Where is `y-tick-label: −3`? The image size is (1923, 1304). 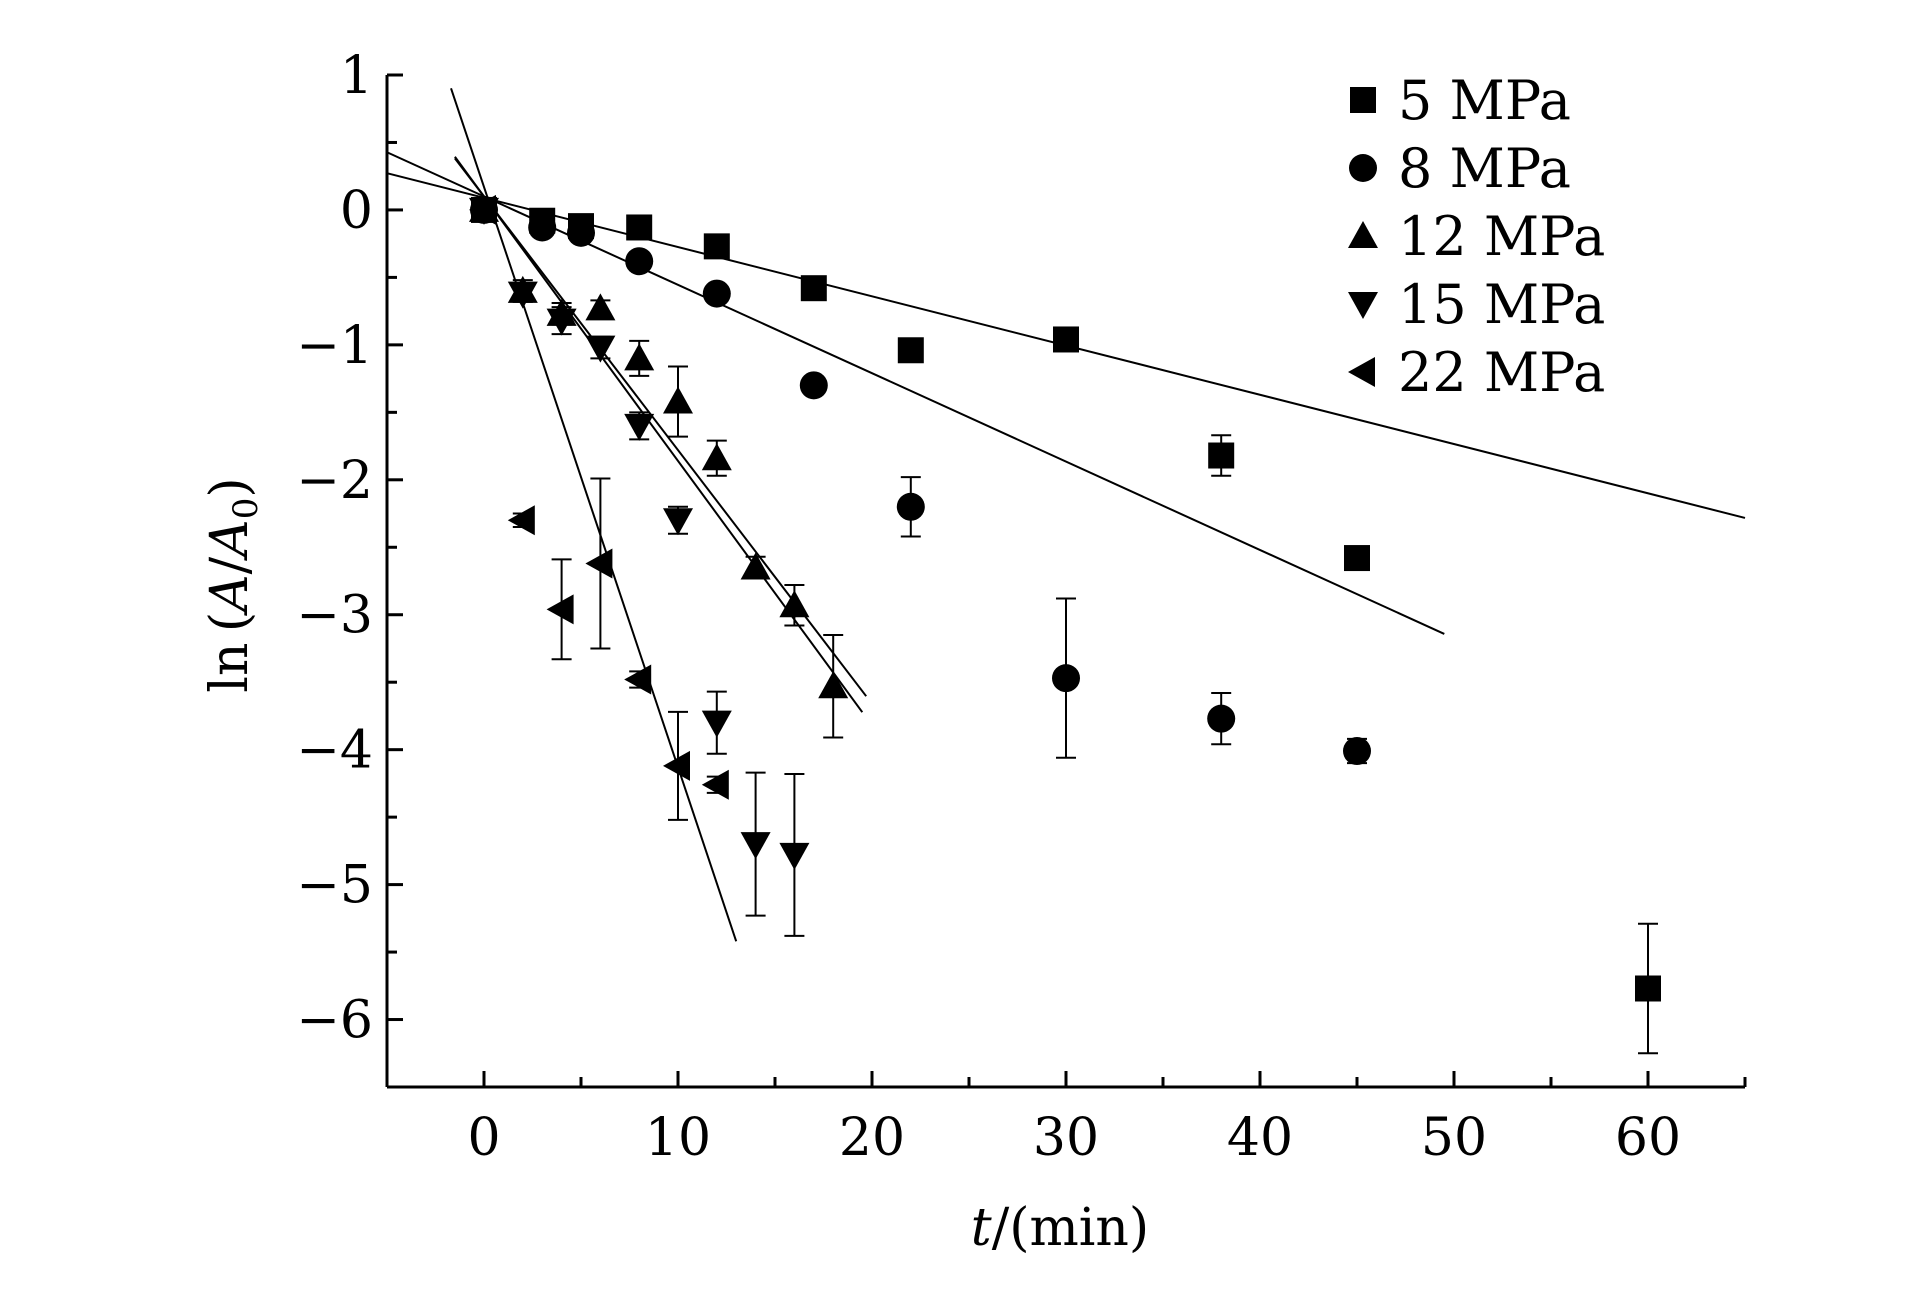
y-tick-label: −3 is located at coordinates (334, 616).